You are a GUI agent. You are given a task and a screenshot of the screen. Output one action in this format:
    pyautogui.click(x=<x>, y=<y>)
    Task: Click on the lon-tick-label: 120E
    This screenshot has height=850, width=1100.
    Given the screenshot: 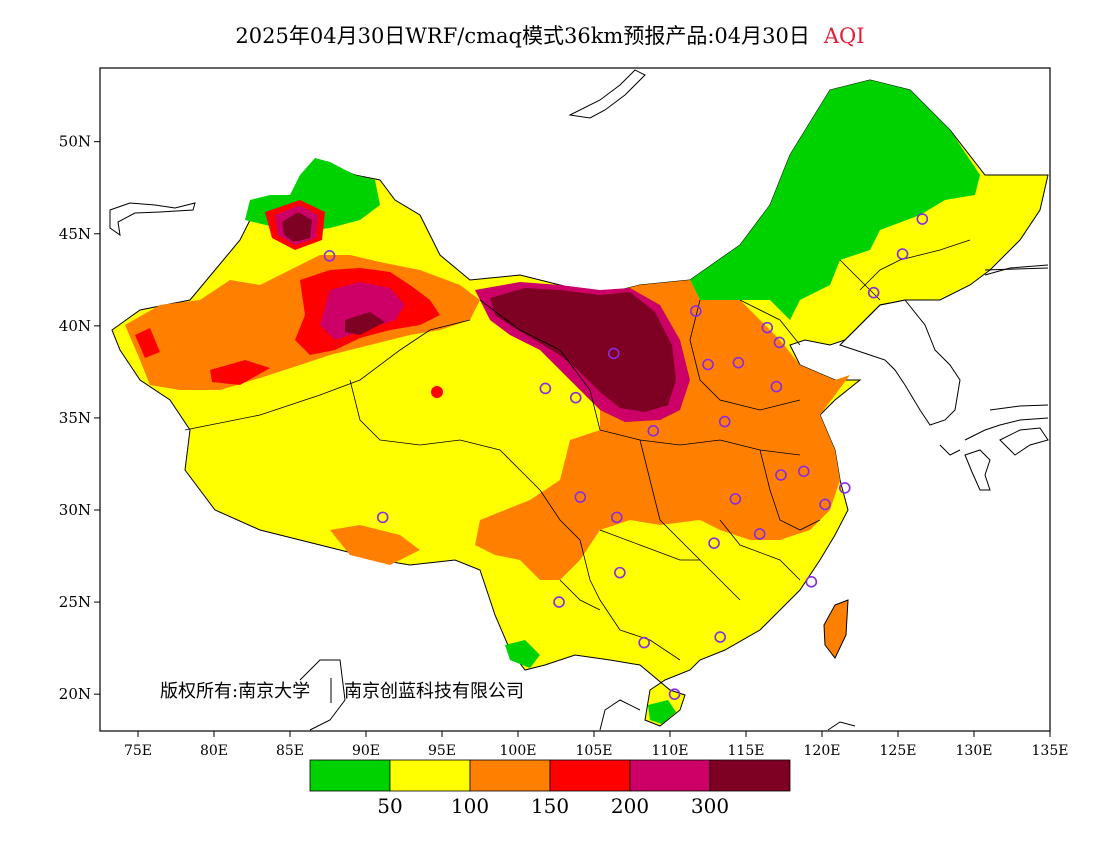 What is the action you would take?
    pyautogui.click(x=822, y=751)
    